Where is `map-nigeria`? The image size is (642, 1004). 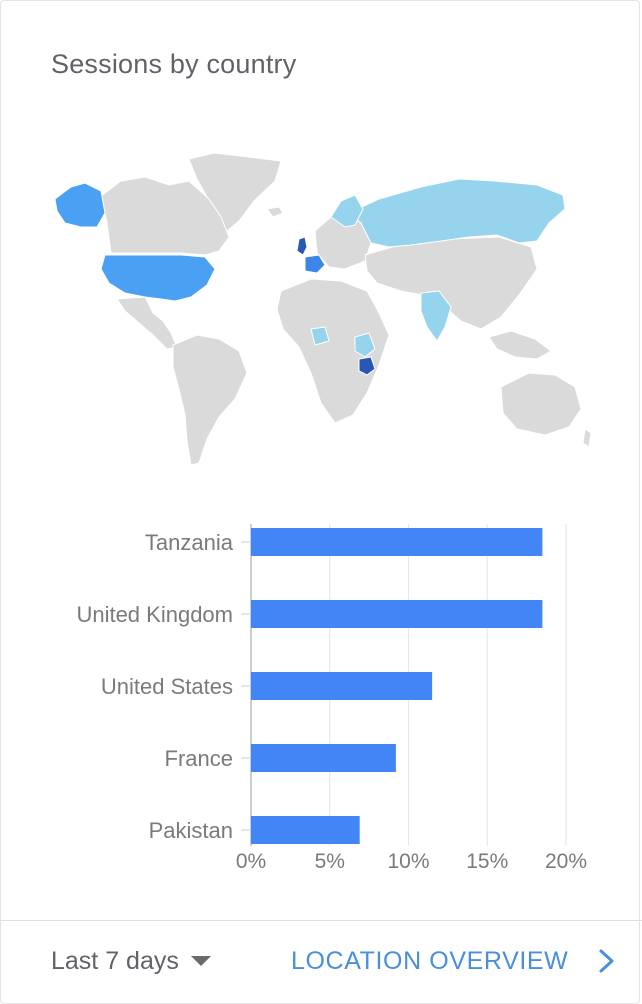
map-nigeria is located at coordinates (320, 336).